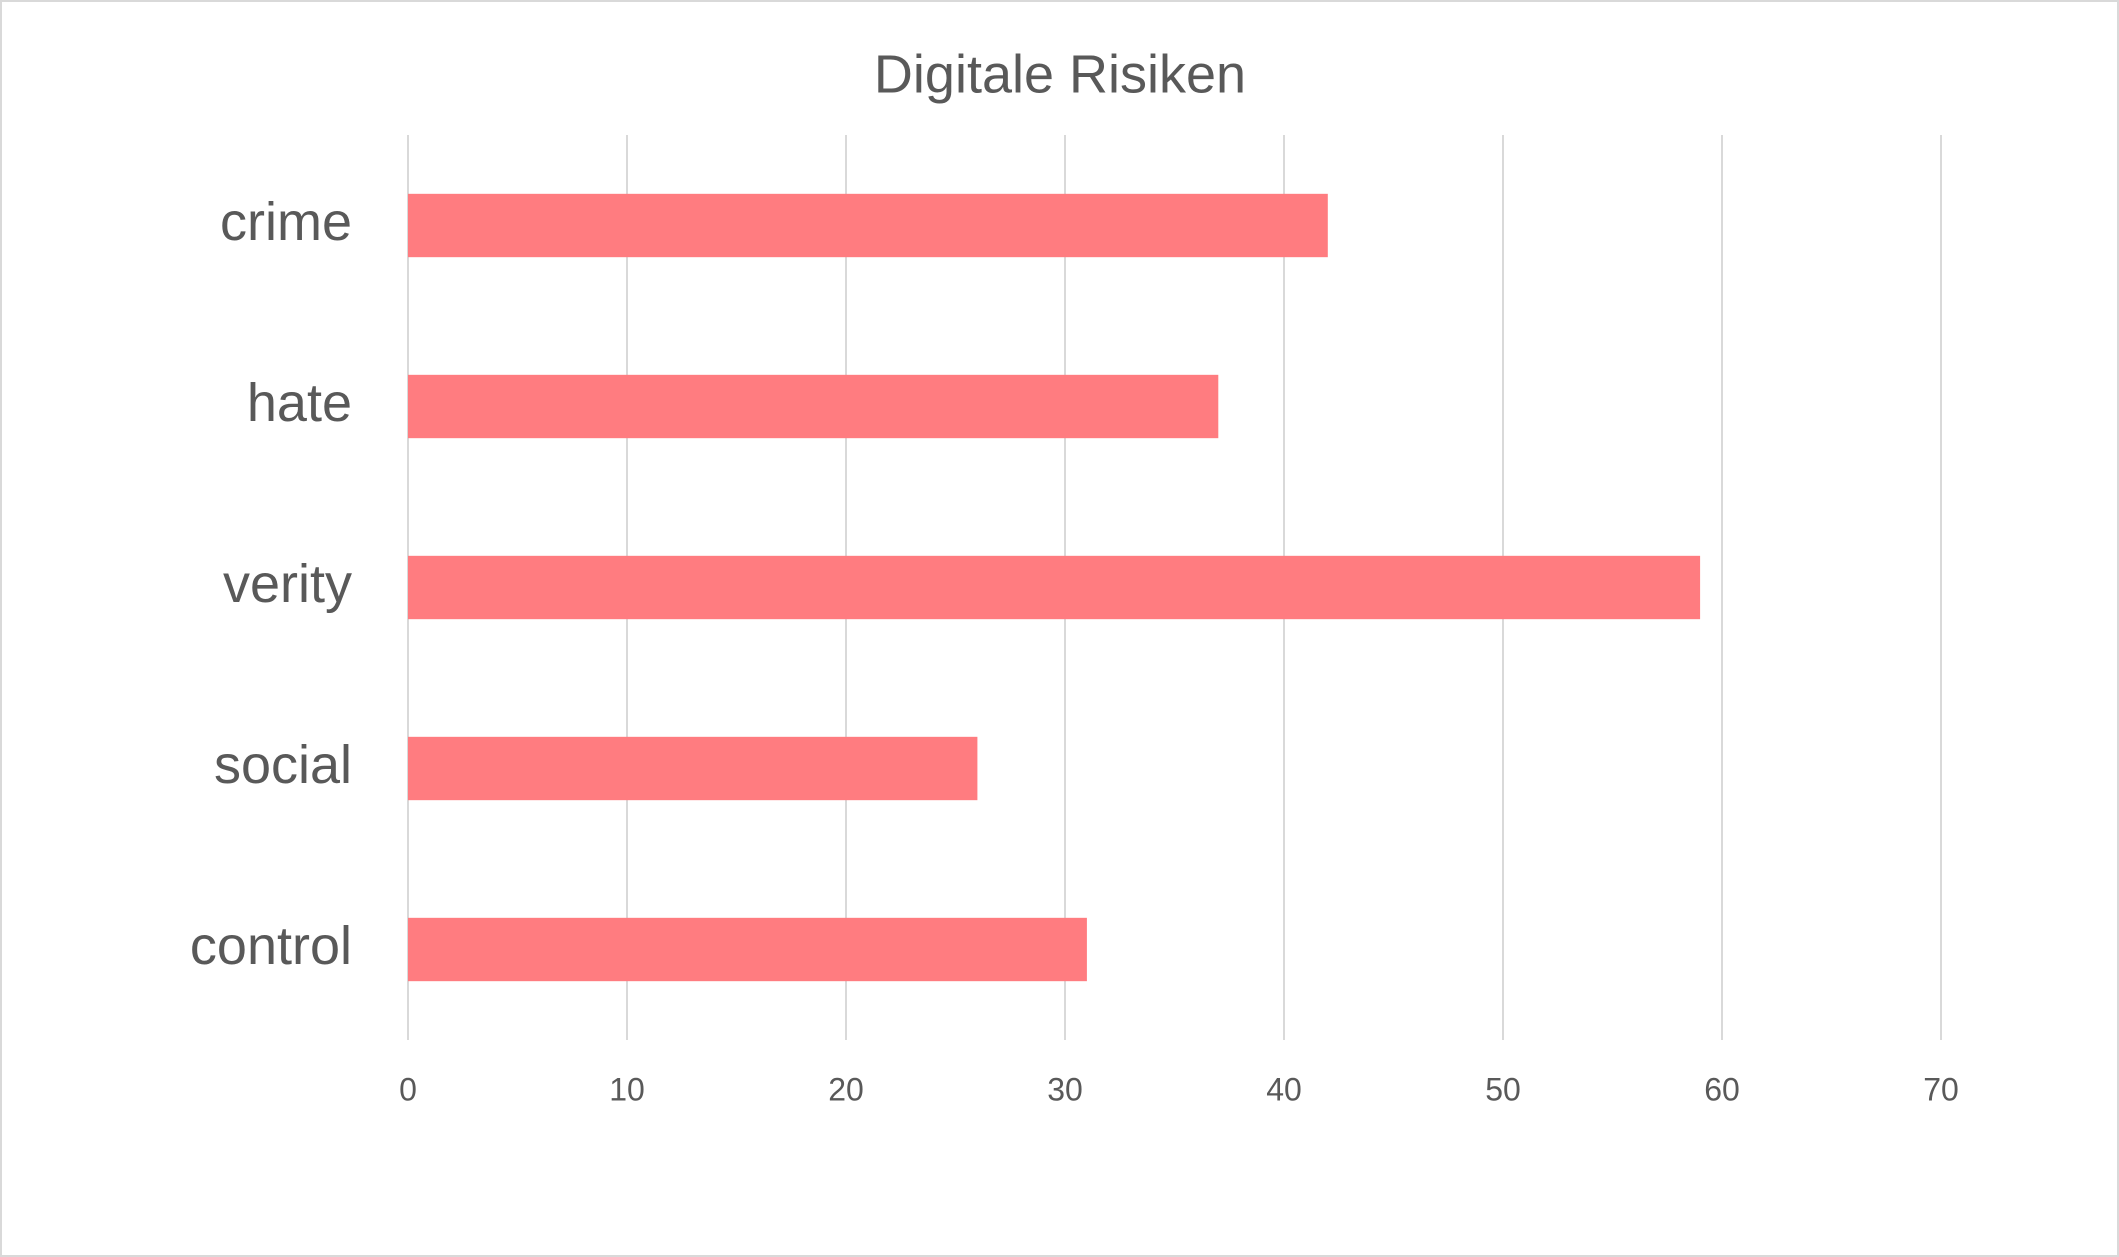 The image size is (2119, 1257). Describe the element at coordinates (1065, 1089) in the screenshot. I see `x-tick-label: 30` at that location.